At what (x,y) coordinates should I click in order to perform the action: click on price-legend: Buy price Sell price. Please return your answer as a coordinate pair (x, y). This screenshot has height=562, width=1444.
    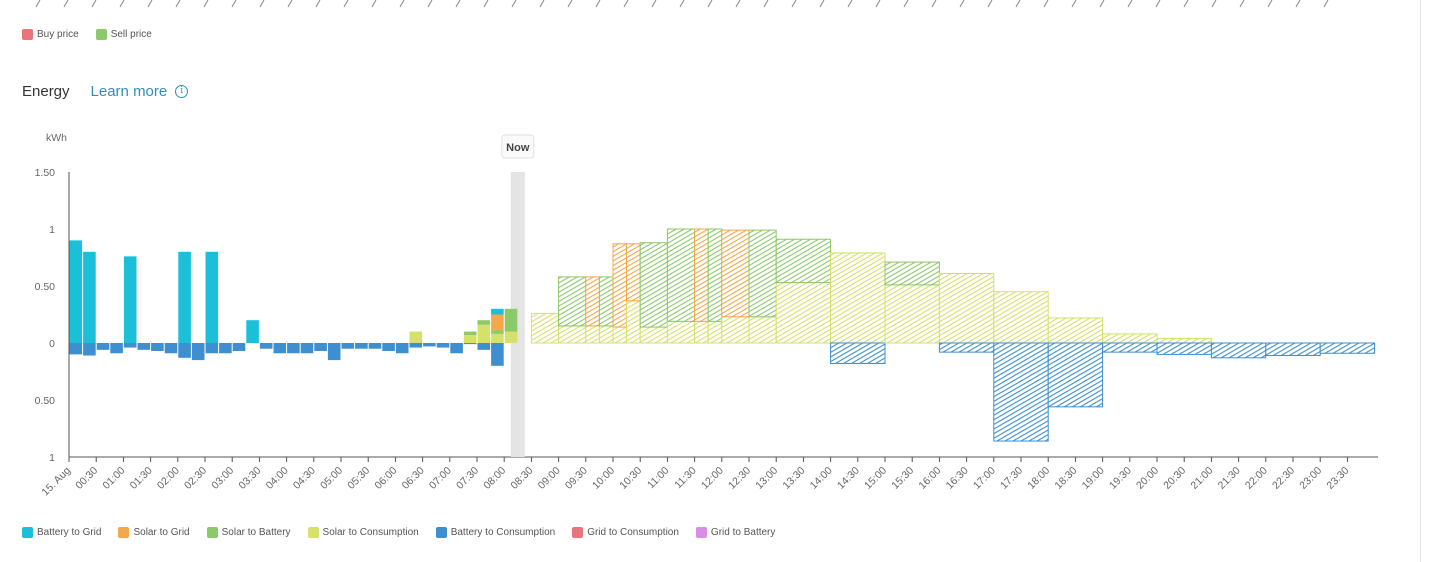
    Looking at the image, I should click on (95, 34).